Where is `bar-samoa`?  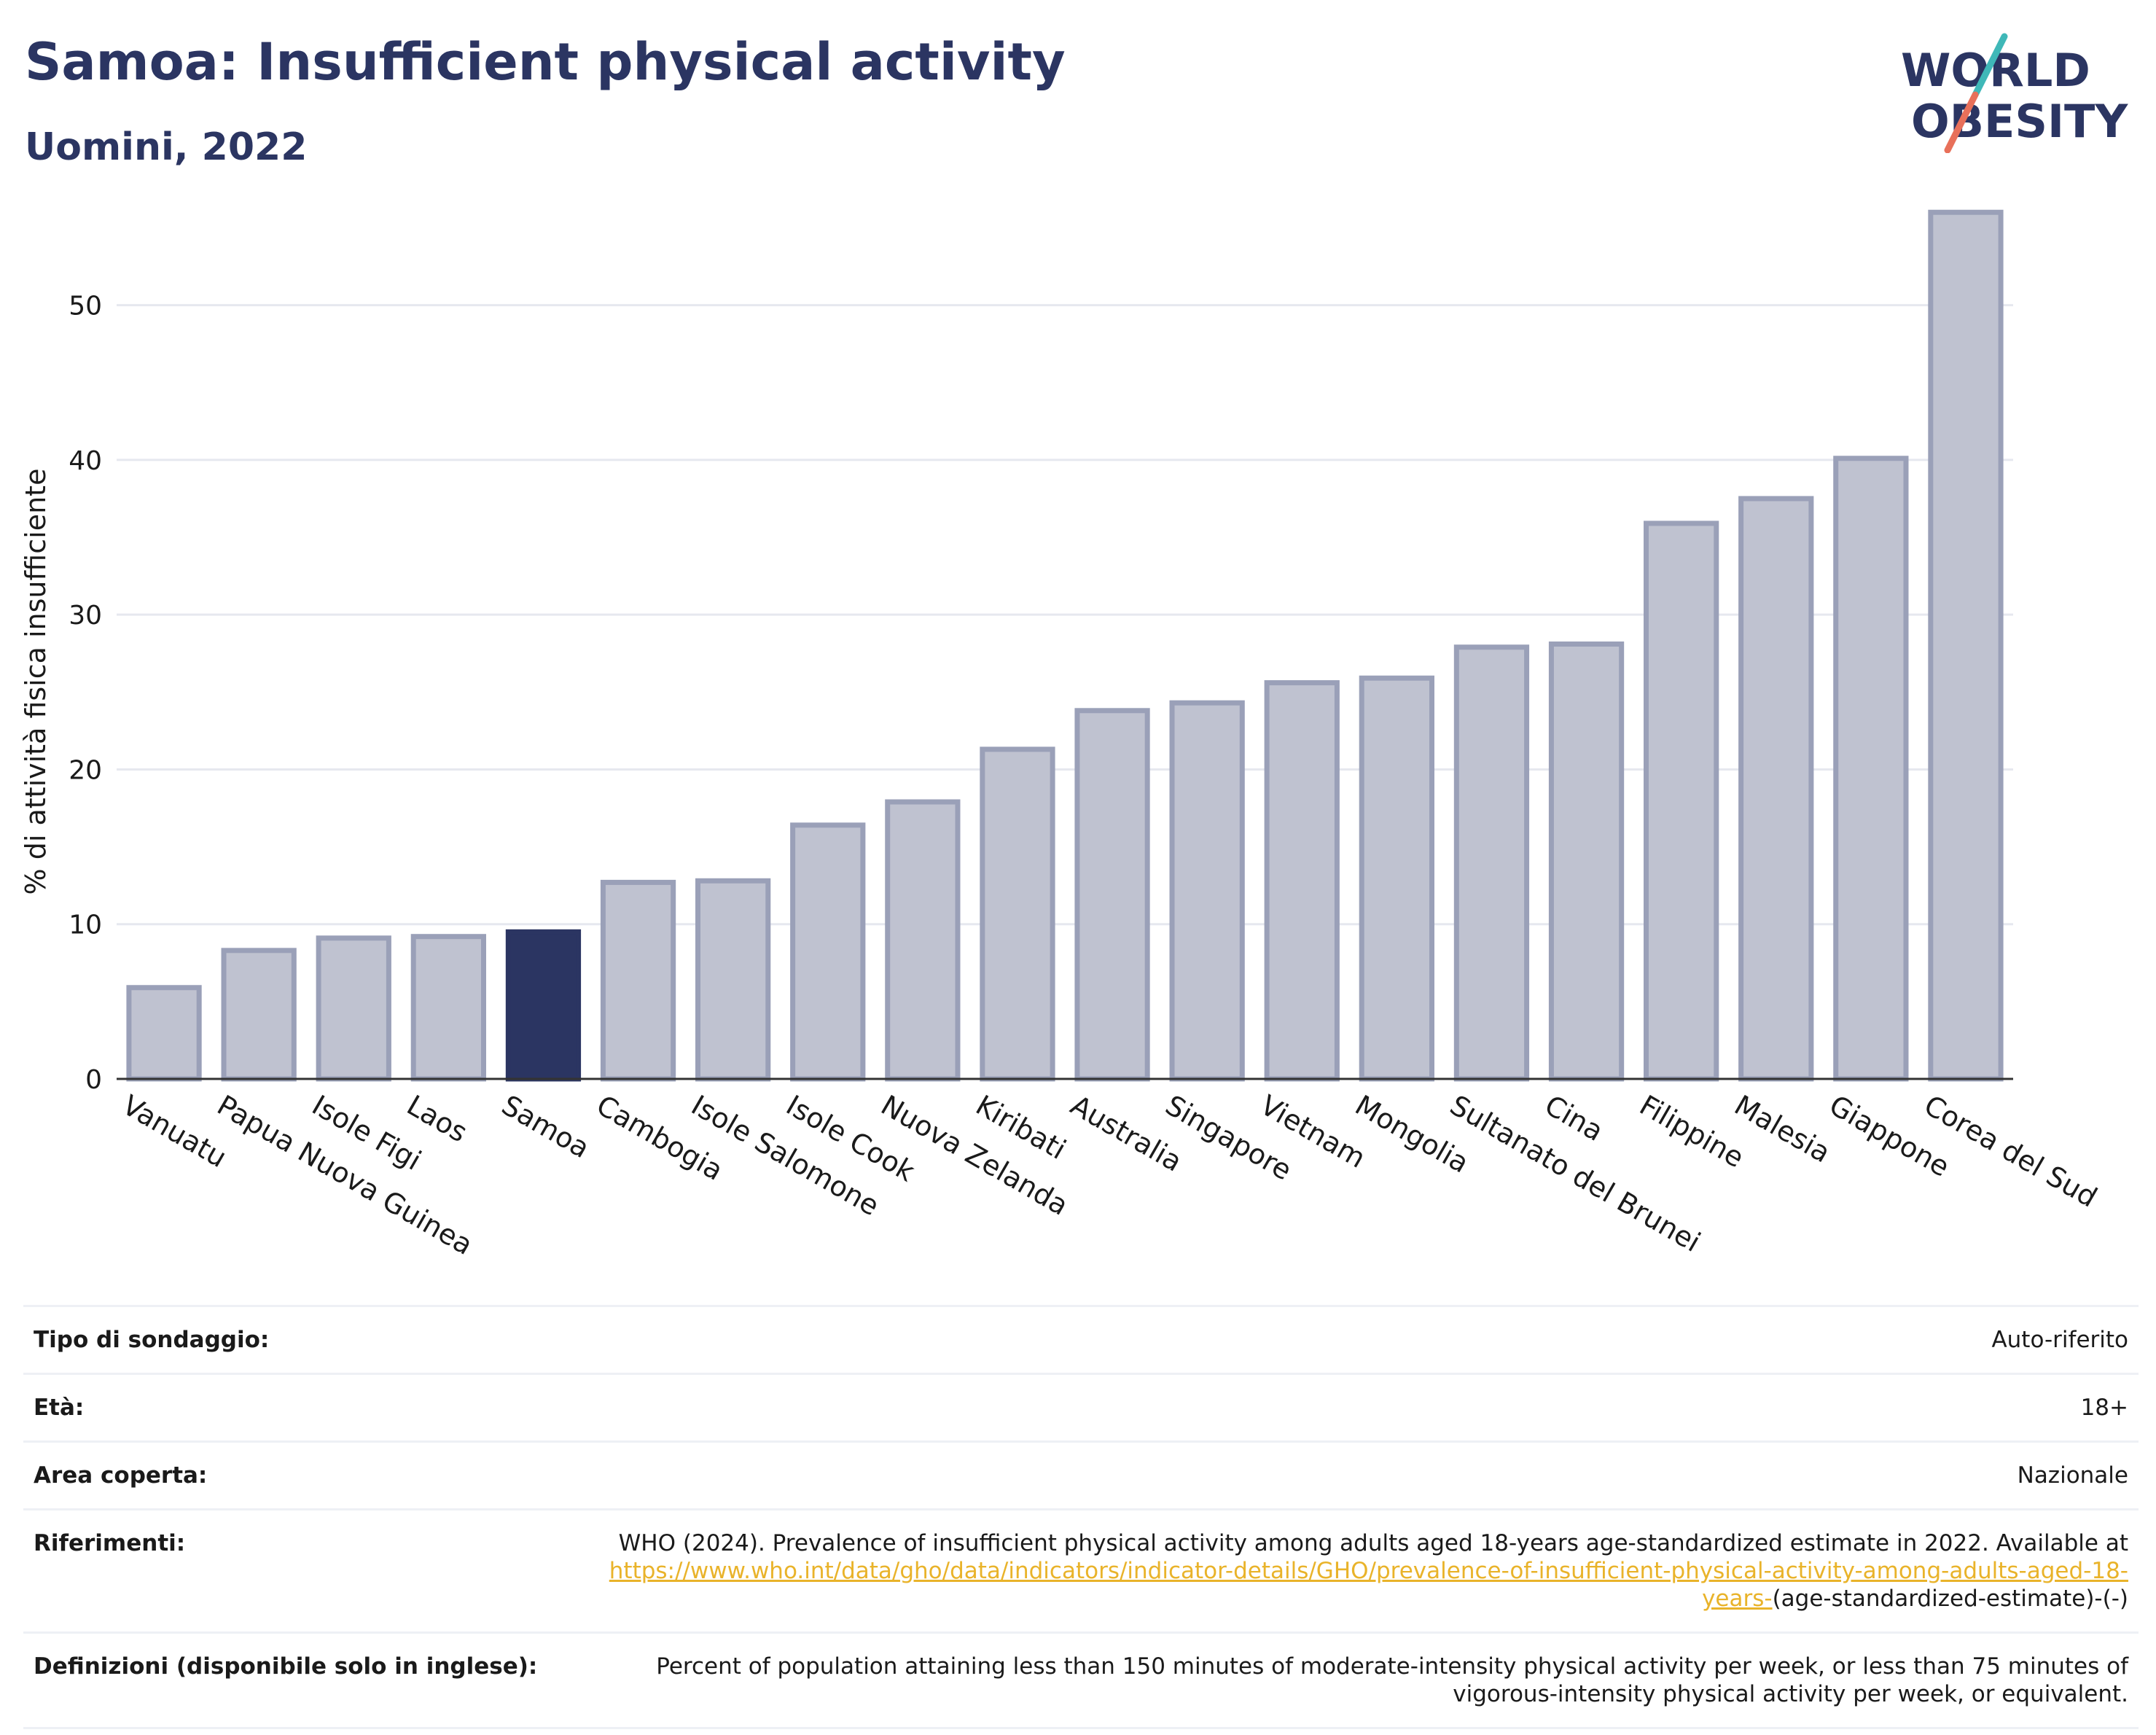 bar-samoa is located at coordinates (543, 1005).